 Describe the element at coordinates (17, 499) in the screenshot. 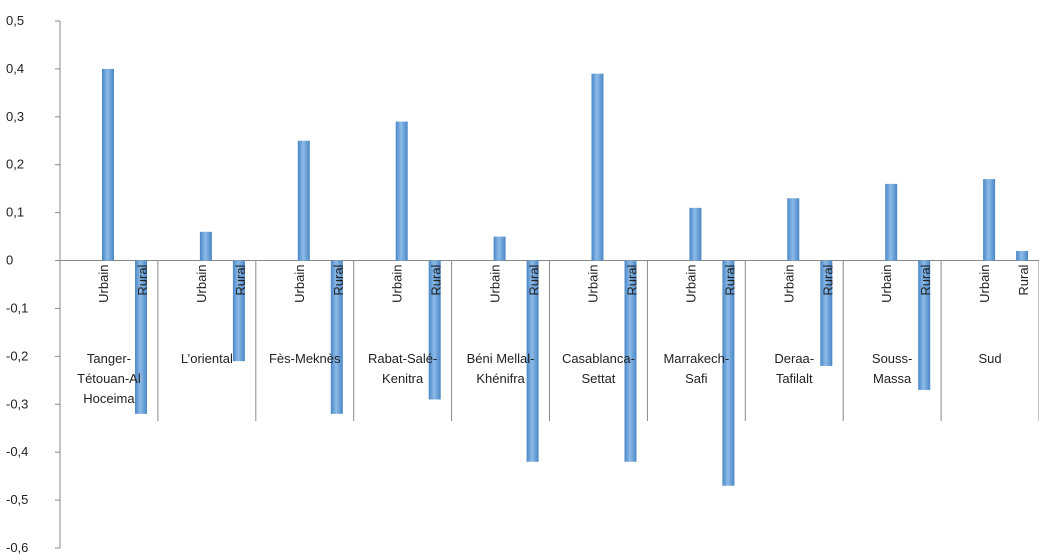

I see `y-tick-label: -0,5` at that location.